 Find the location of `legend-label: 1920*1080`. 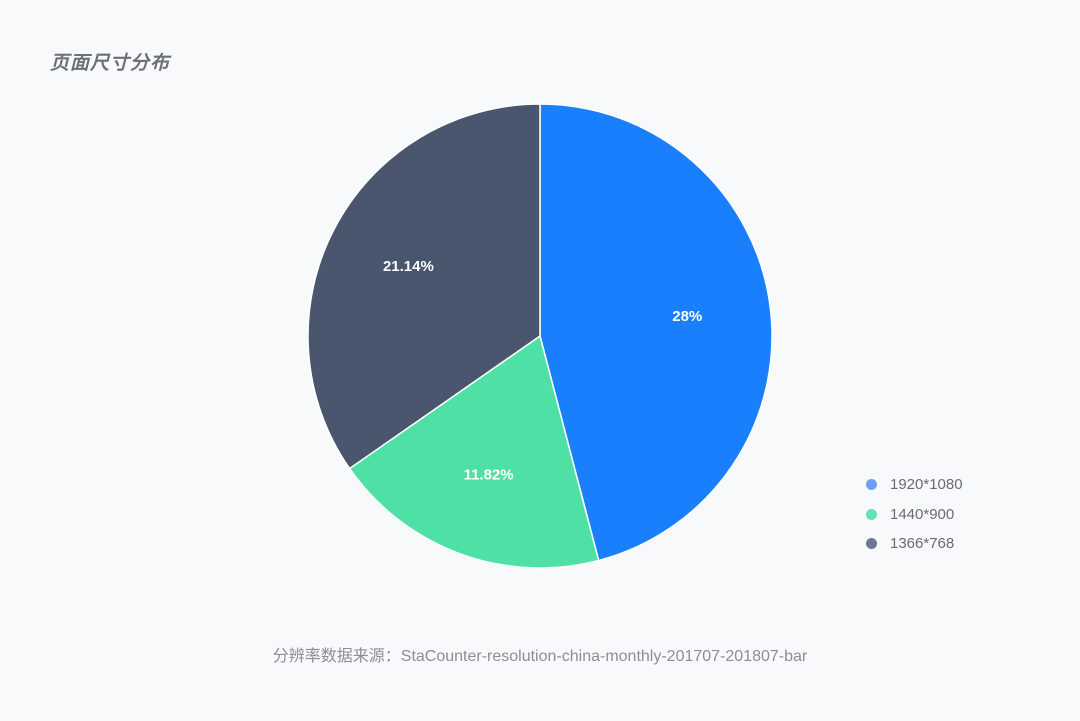

legend-label: 1920*1080 is located at coordinates (926, 485).